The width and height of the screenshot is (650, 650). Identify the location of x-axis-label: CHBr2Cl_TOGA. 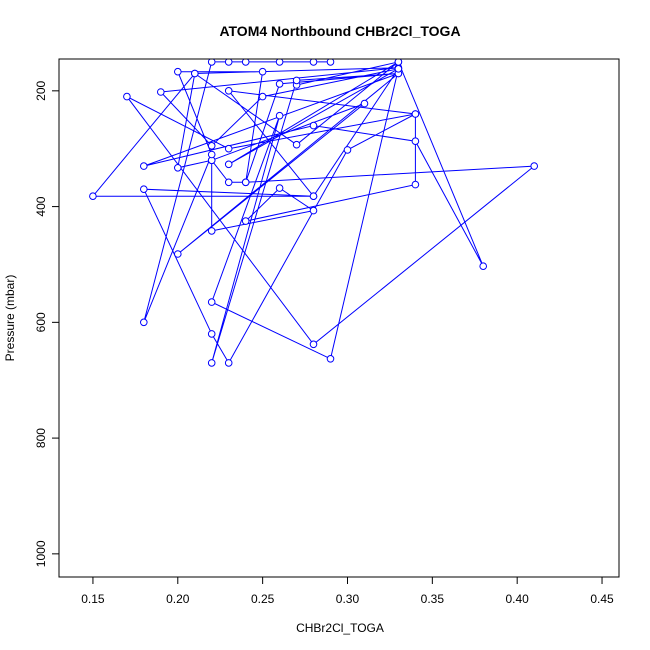
(340, 628).